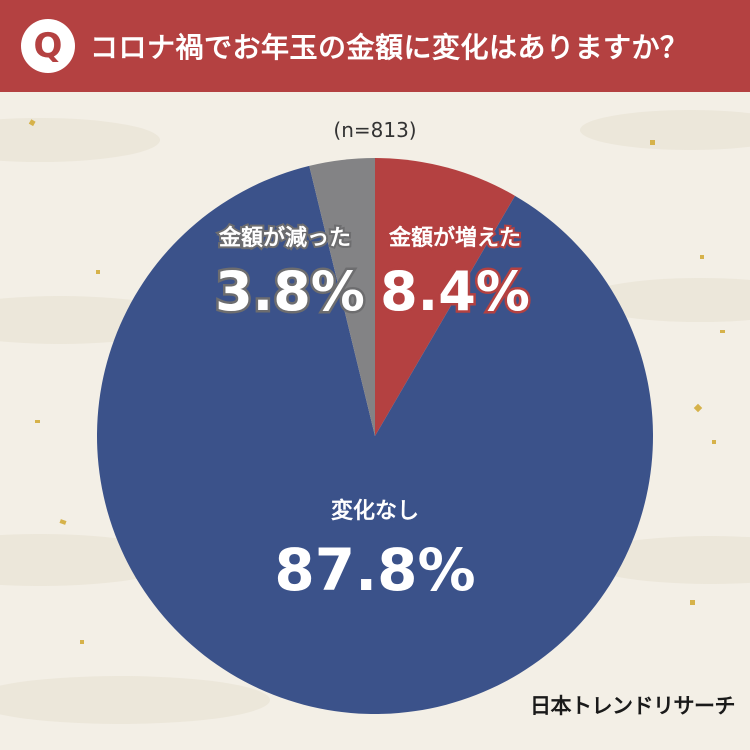  Describe the element at coordinates (375, 130) in the screenshot. I see `sample-size-note: (n=813)` at that location.